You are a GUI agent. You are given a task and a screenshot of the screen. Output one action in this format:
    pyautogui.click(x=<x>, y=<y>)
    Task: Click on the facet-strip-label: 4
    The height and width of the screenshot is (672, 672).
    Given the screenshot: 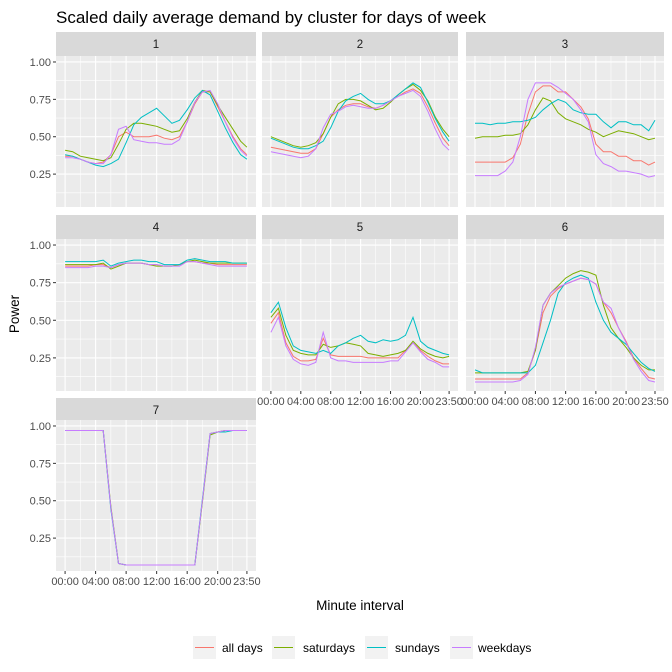 What is the action you would take?
    pyautogui.click(x=156, y=228)
    